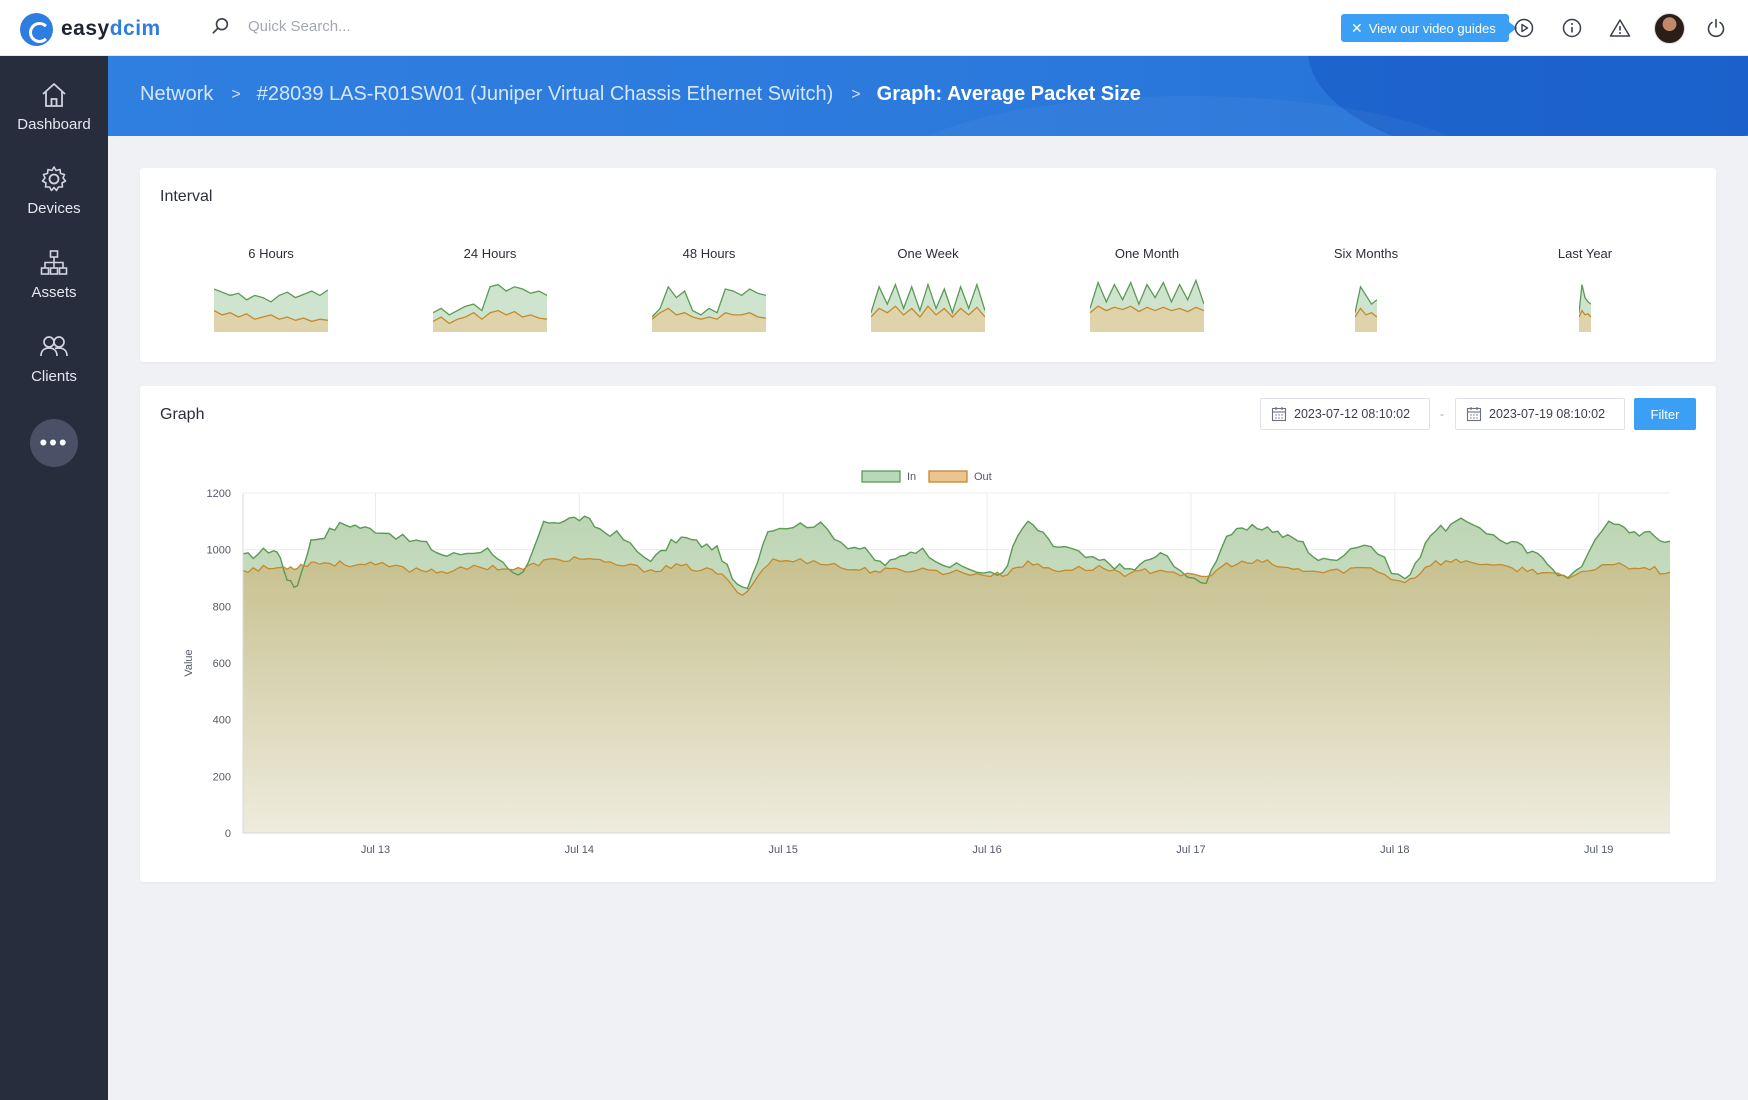  I want to click on breadcrumb-current: Graph: Average Packet Size, so click(1008, 94).